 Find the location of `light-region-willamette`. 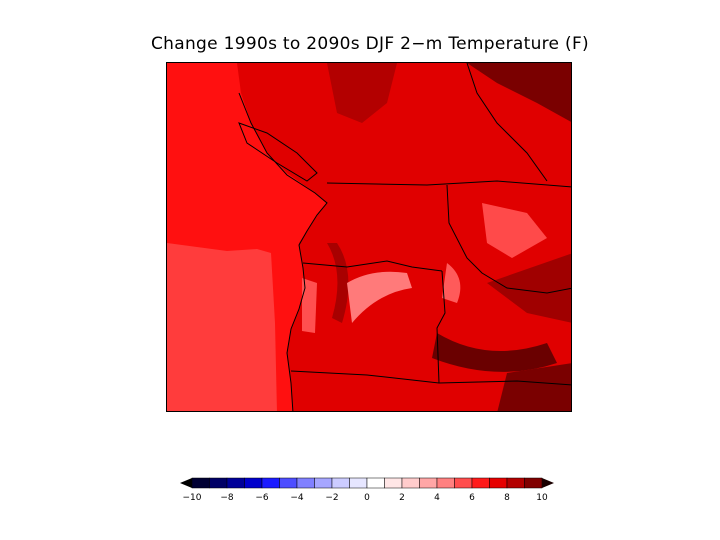

light-region-willamette is located at coordinates (309, 305).